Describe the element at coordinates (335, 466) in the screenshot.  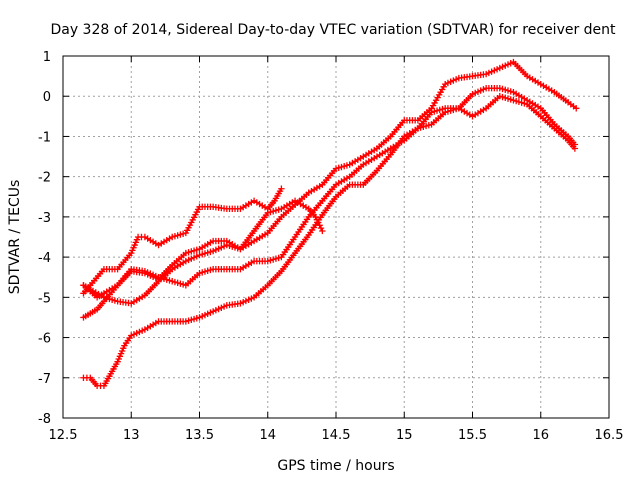
I see `x-axis-label: GPS time / hours` at that location.